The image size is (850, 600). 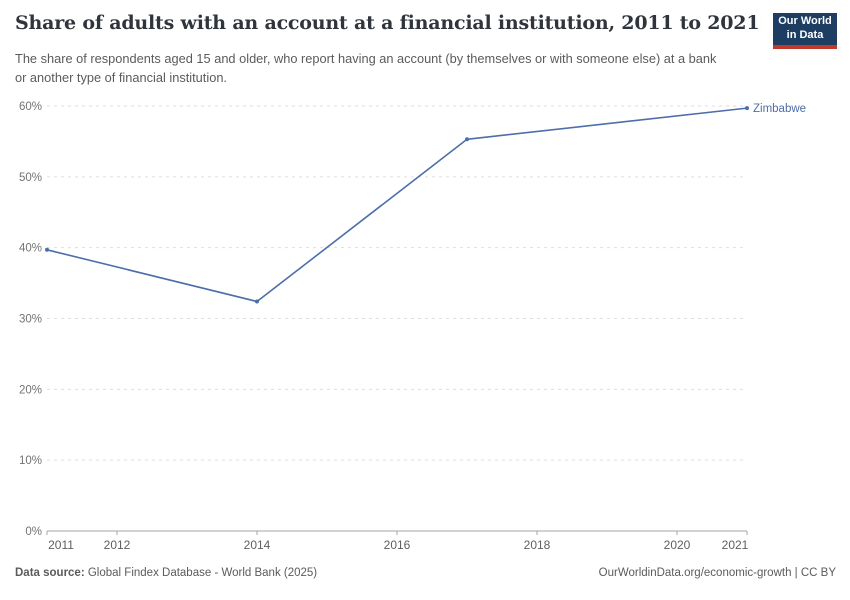 What do you see at coordinates (30, 249) in the screenshot?
I see `y-tick-label: 40%` at bounding box center [30, 249].